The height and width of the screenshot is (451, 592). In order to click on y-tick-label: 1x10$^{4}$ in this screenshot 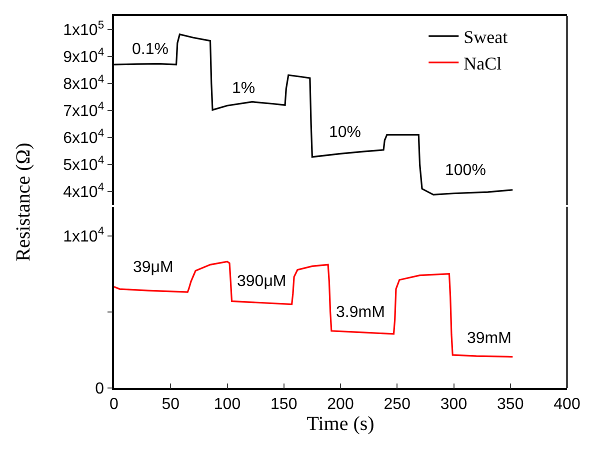, I will do `click(83, 236)`.